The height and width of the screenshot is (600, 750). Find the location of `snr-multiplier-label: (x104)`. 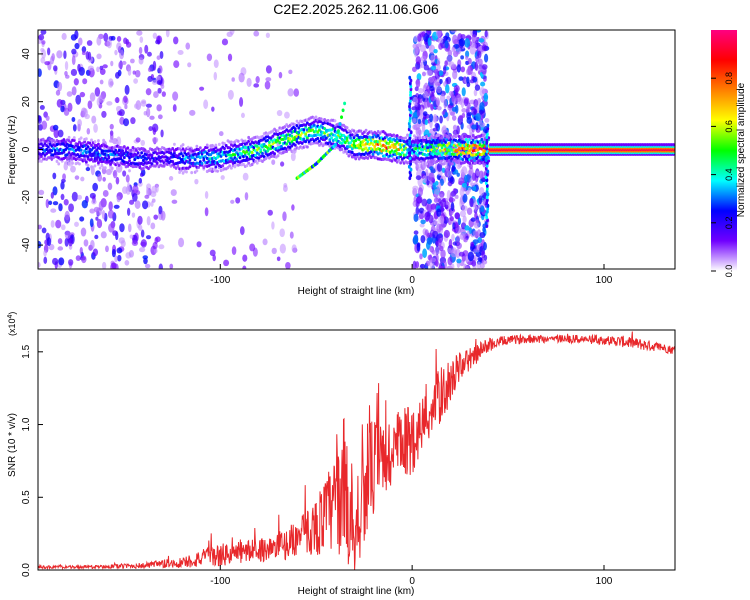

snr-multiplier-label: (x104) is located at coordinates (12, 324).